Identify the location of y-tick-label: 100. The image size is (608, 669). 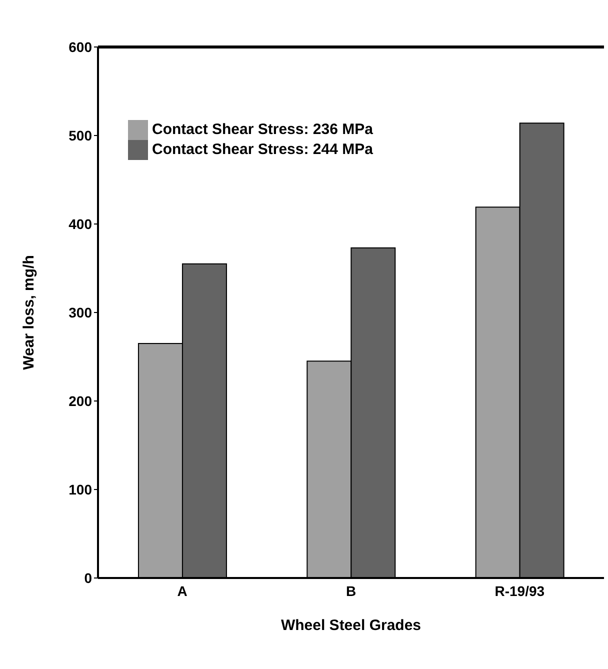
(80, 489).